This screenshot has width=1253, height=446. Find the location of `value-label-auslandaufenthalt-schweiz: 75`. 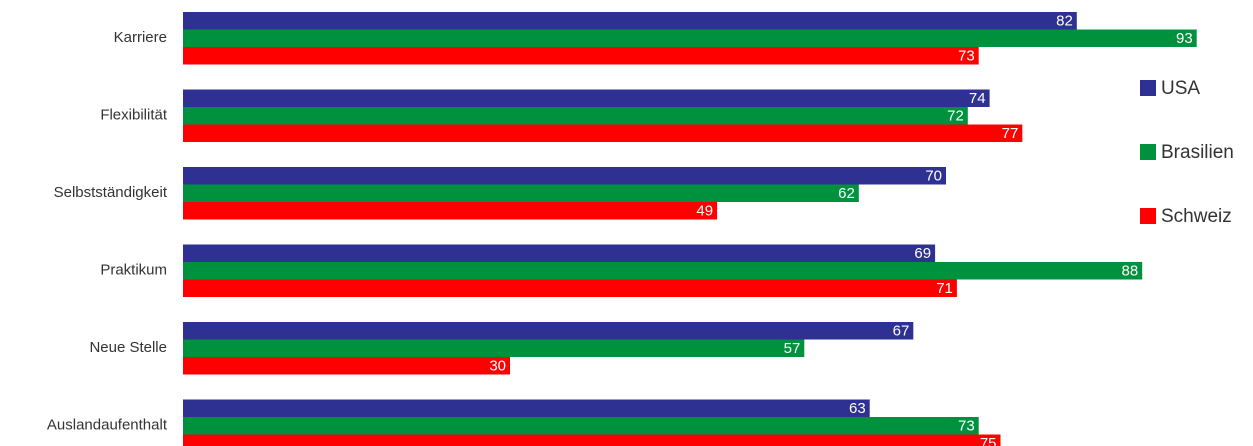

value-label-auslandaufenthalt-schweiz: 75 is located at coordinates (988, 440).